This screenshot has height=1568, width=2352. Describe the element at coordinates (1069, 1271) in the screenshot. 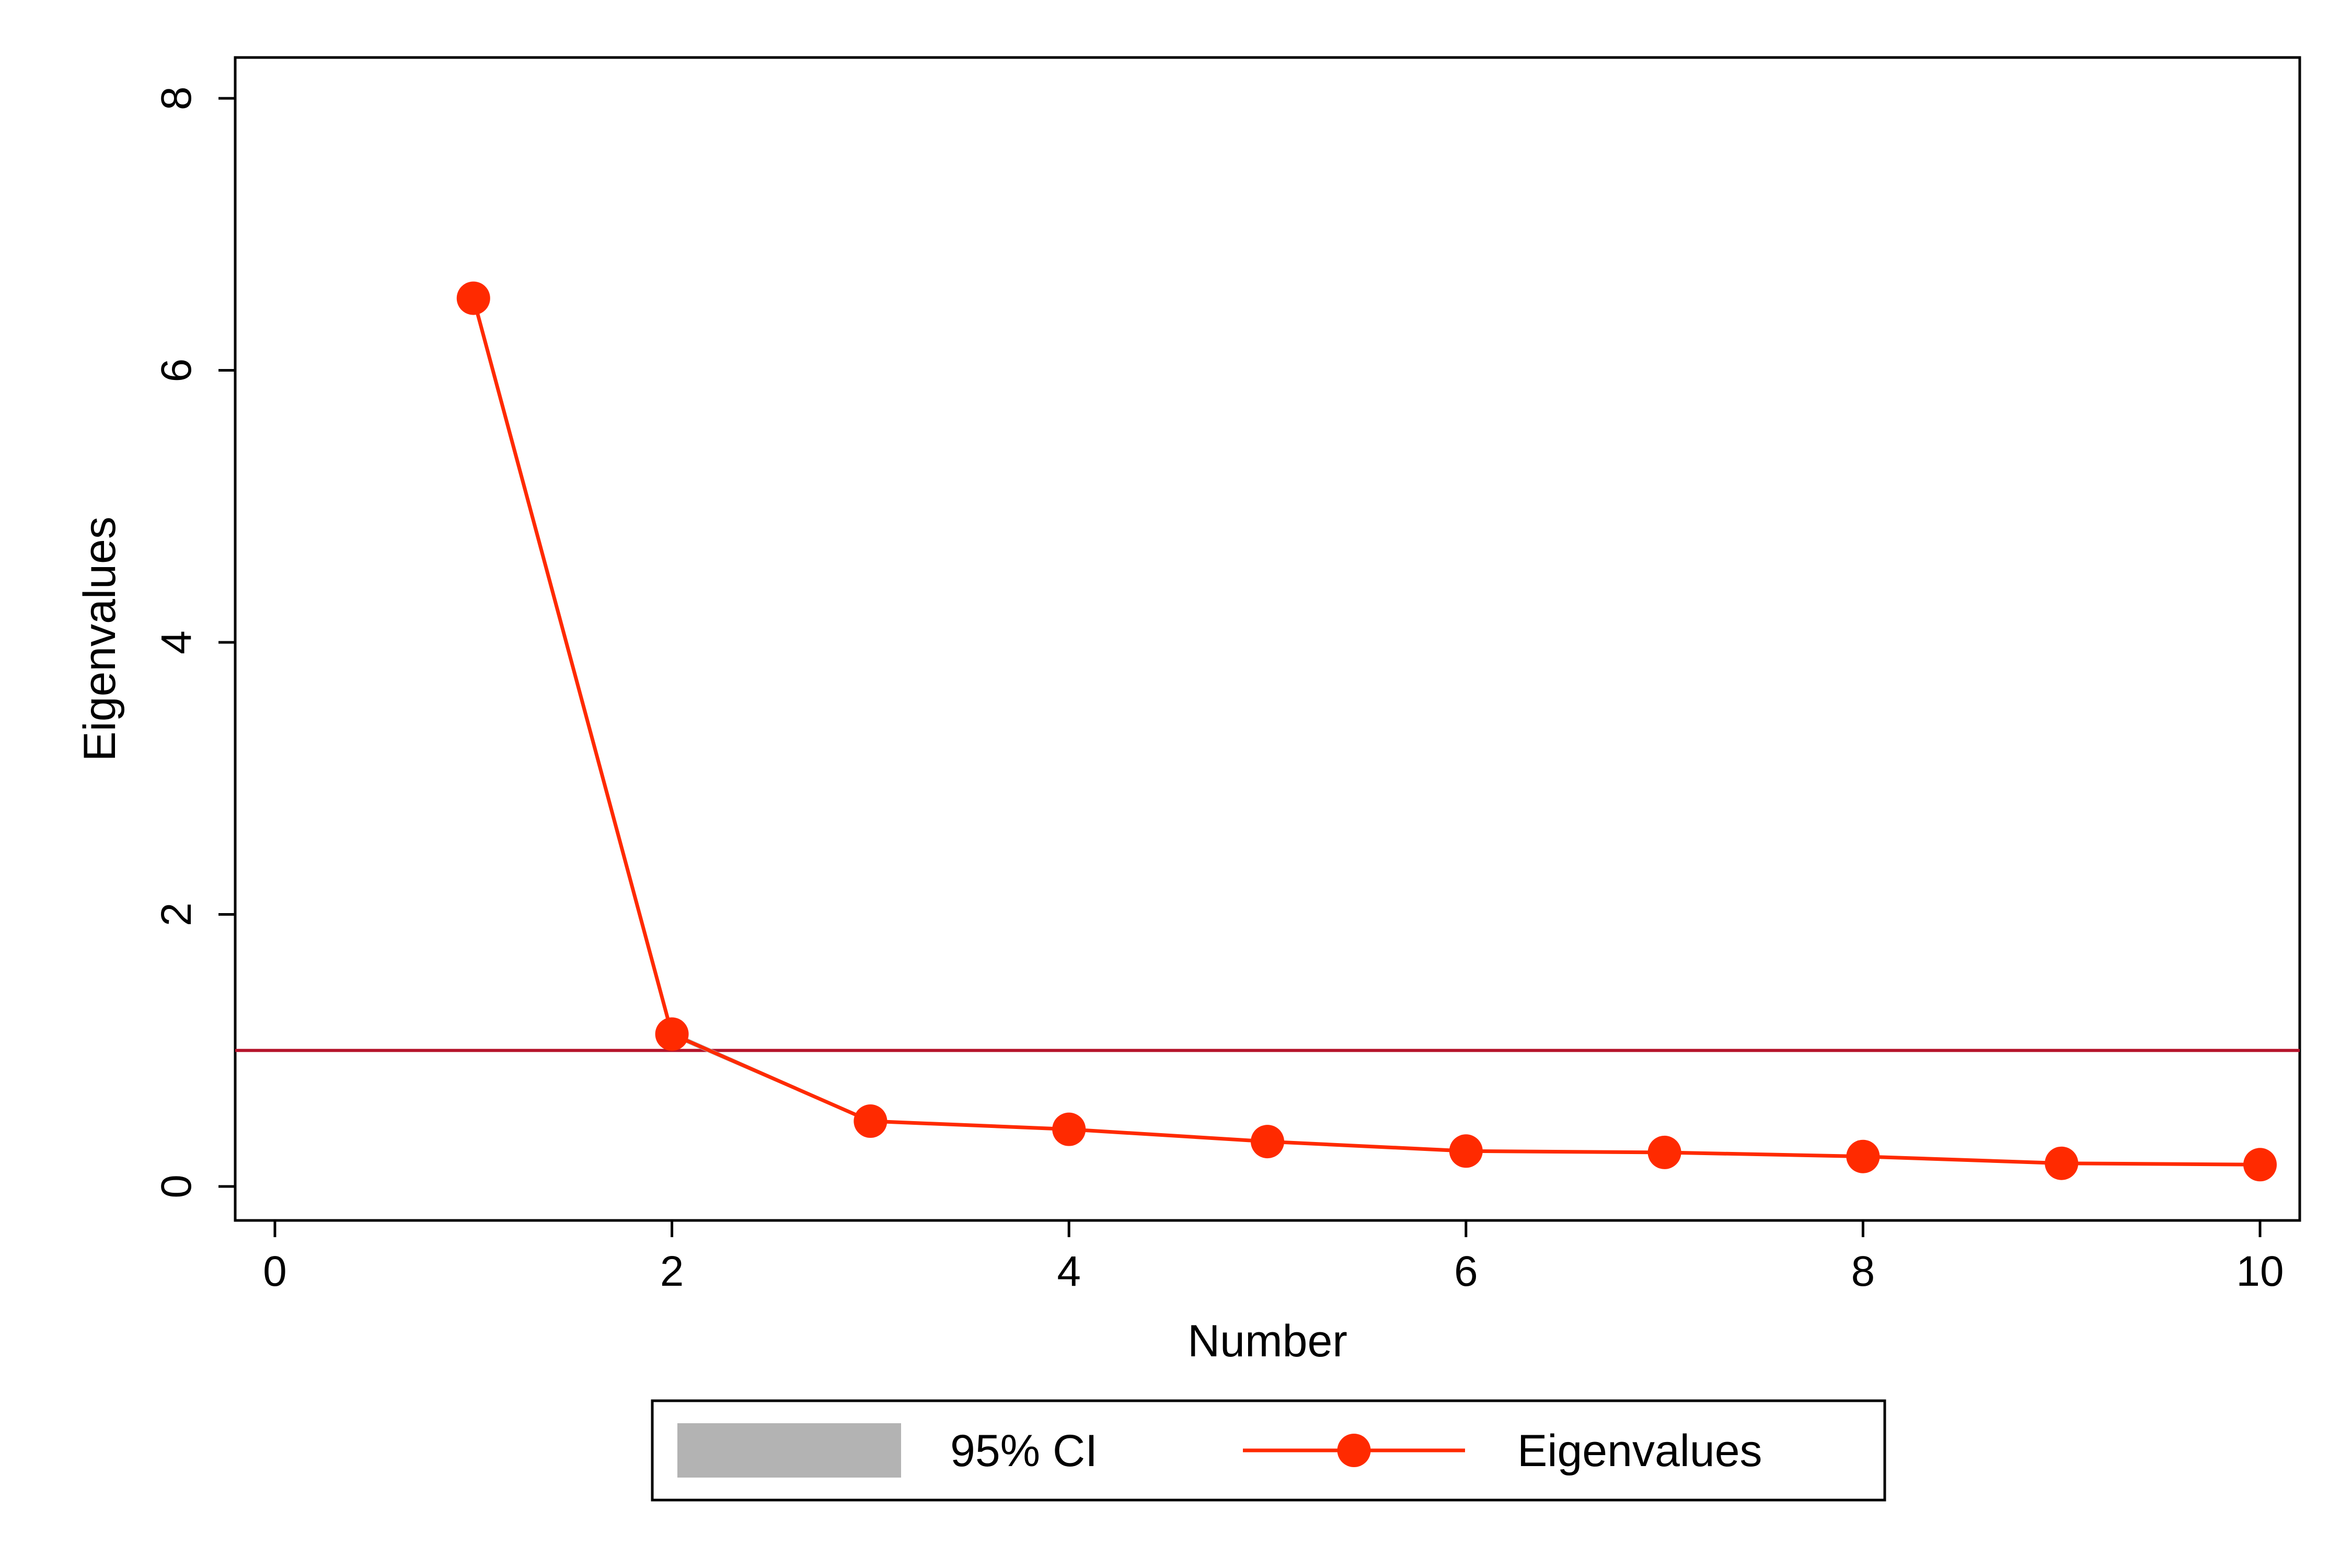

I see `x-tick-label: 4` at that location.